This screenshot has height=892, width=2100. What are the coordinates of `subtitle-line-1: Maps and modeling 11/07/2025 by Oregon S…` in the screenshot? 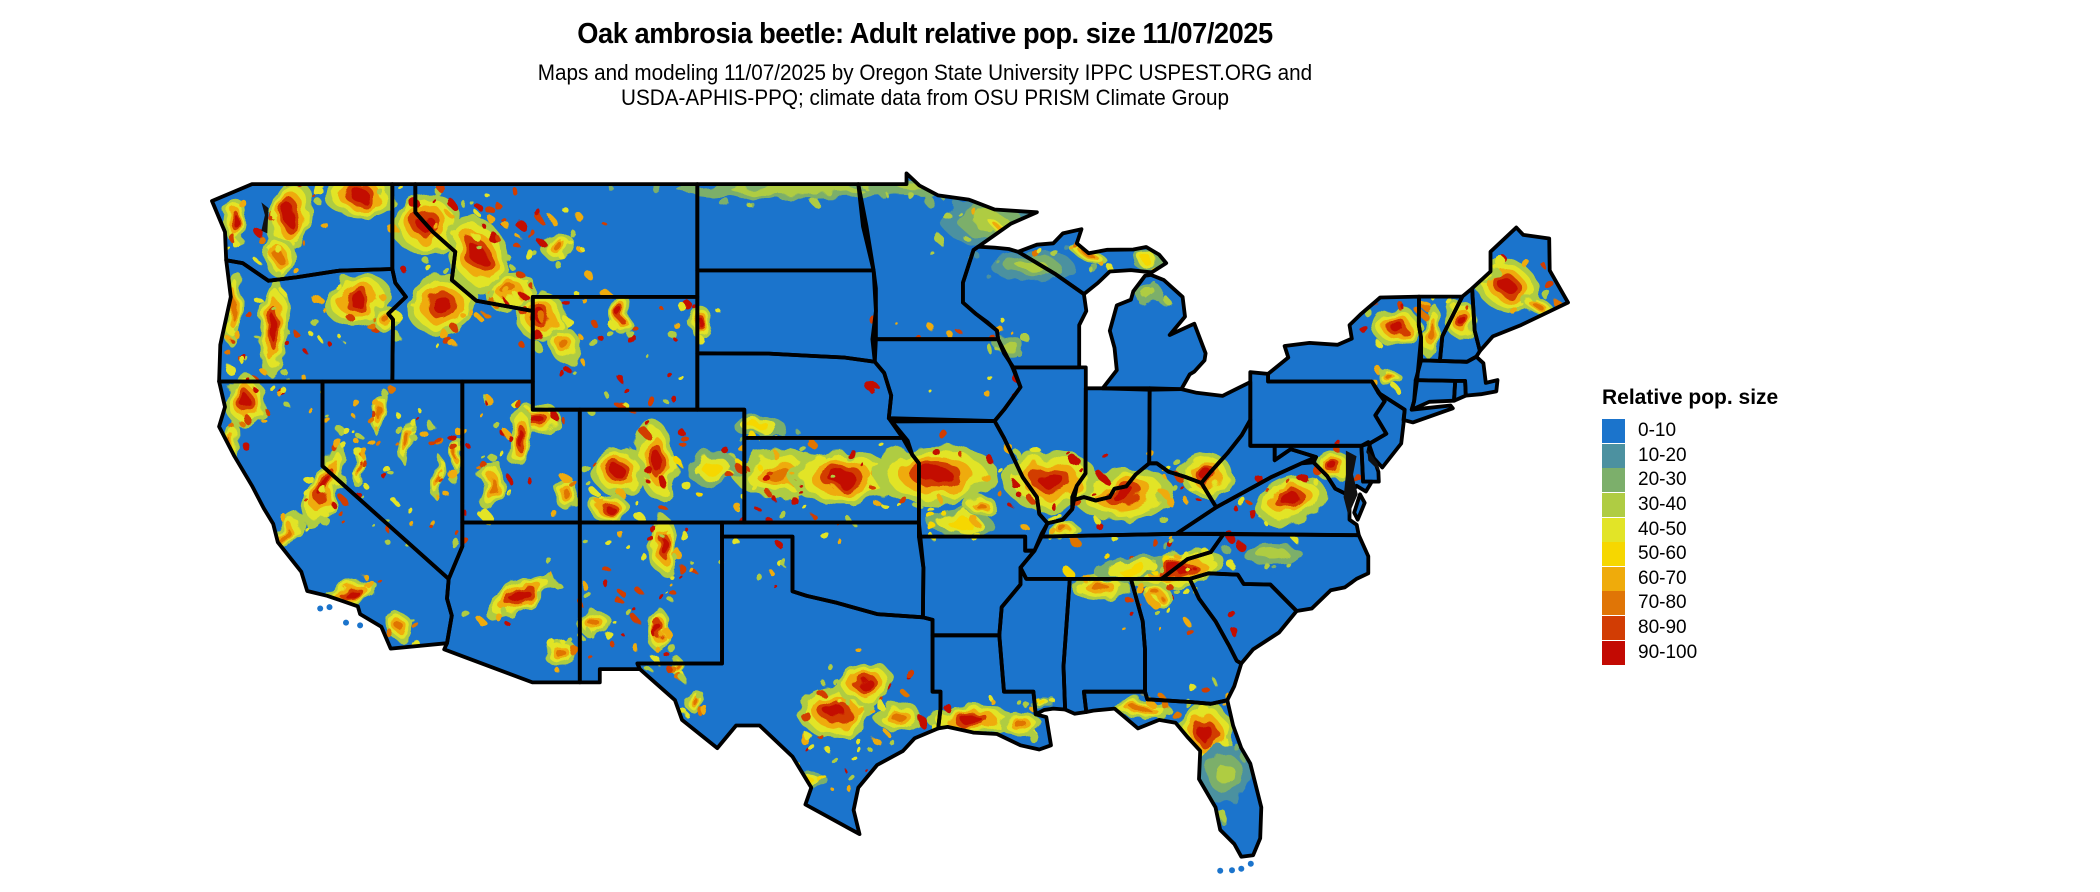 It's located at (925, 72).